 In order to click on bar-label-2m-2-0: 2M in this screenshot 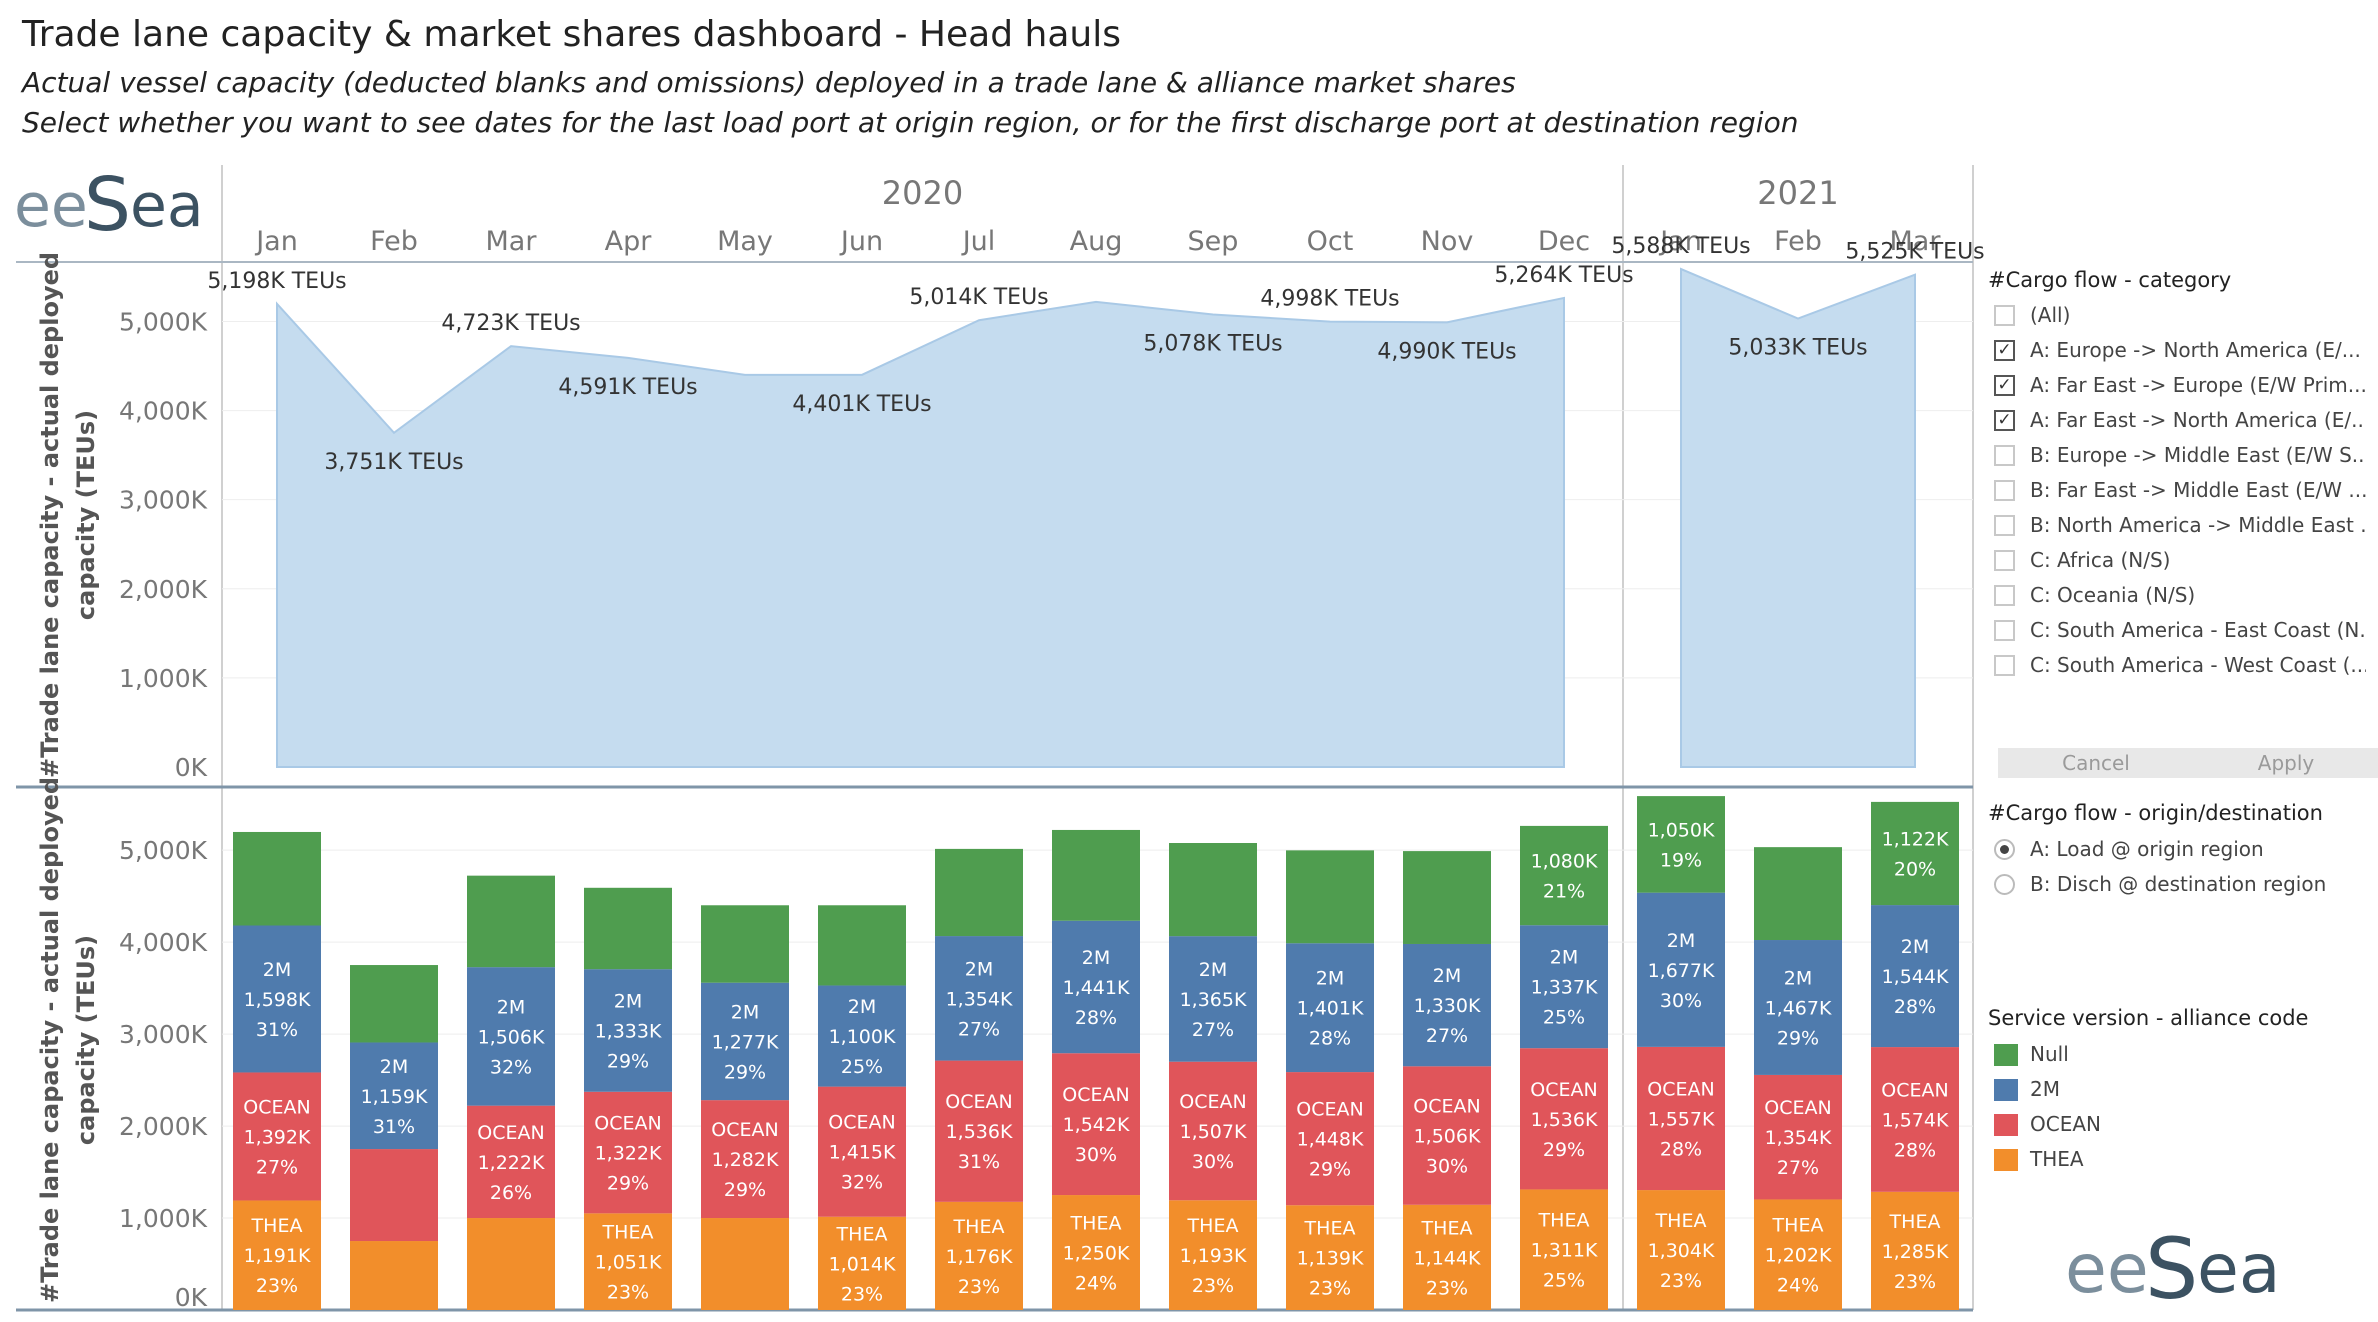, I will do `click(511, 1007)`.